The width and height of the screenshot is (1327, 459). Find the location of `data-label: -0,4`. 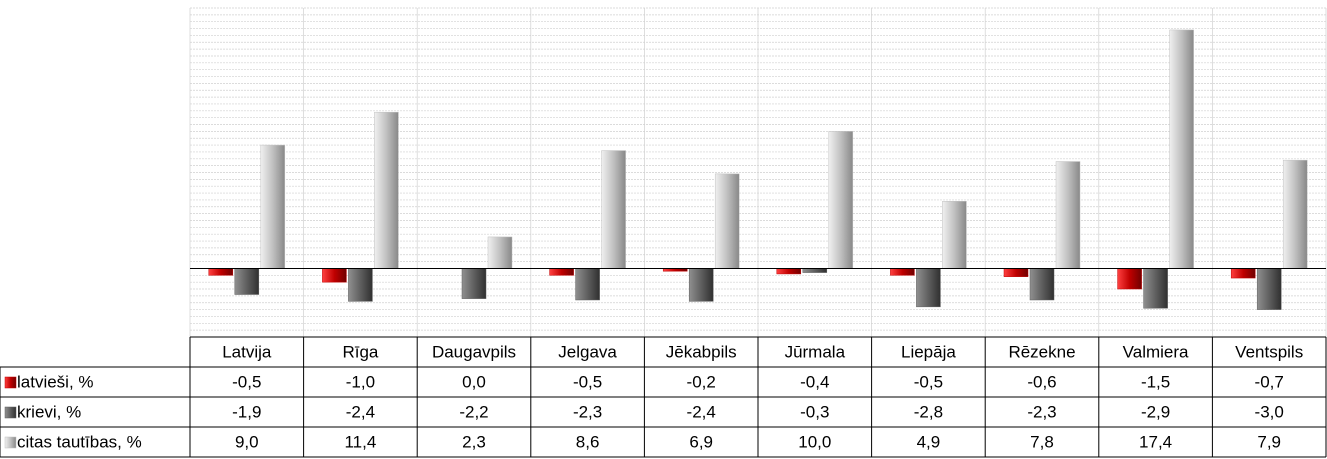

data-label: -0,4 is located at coordinates (814, 381).